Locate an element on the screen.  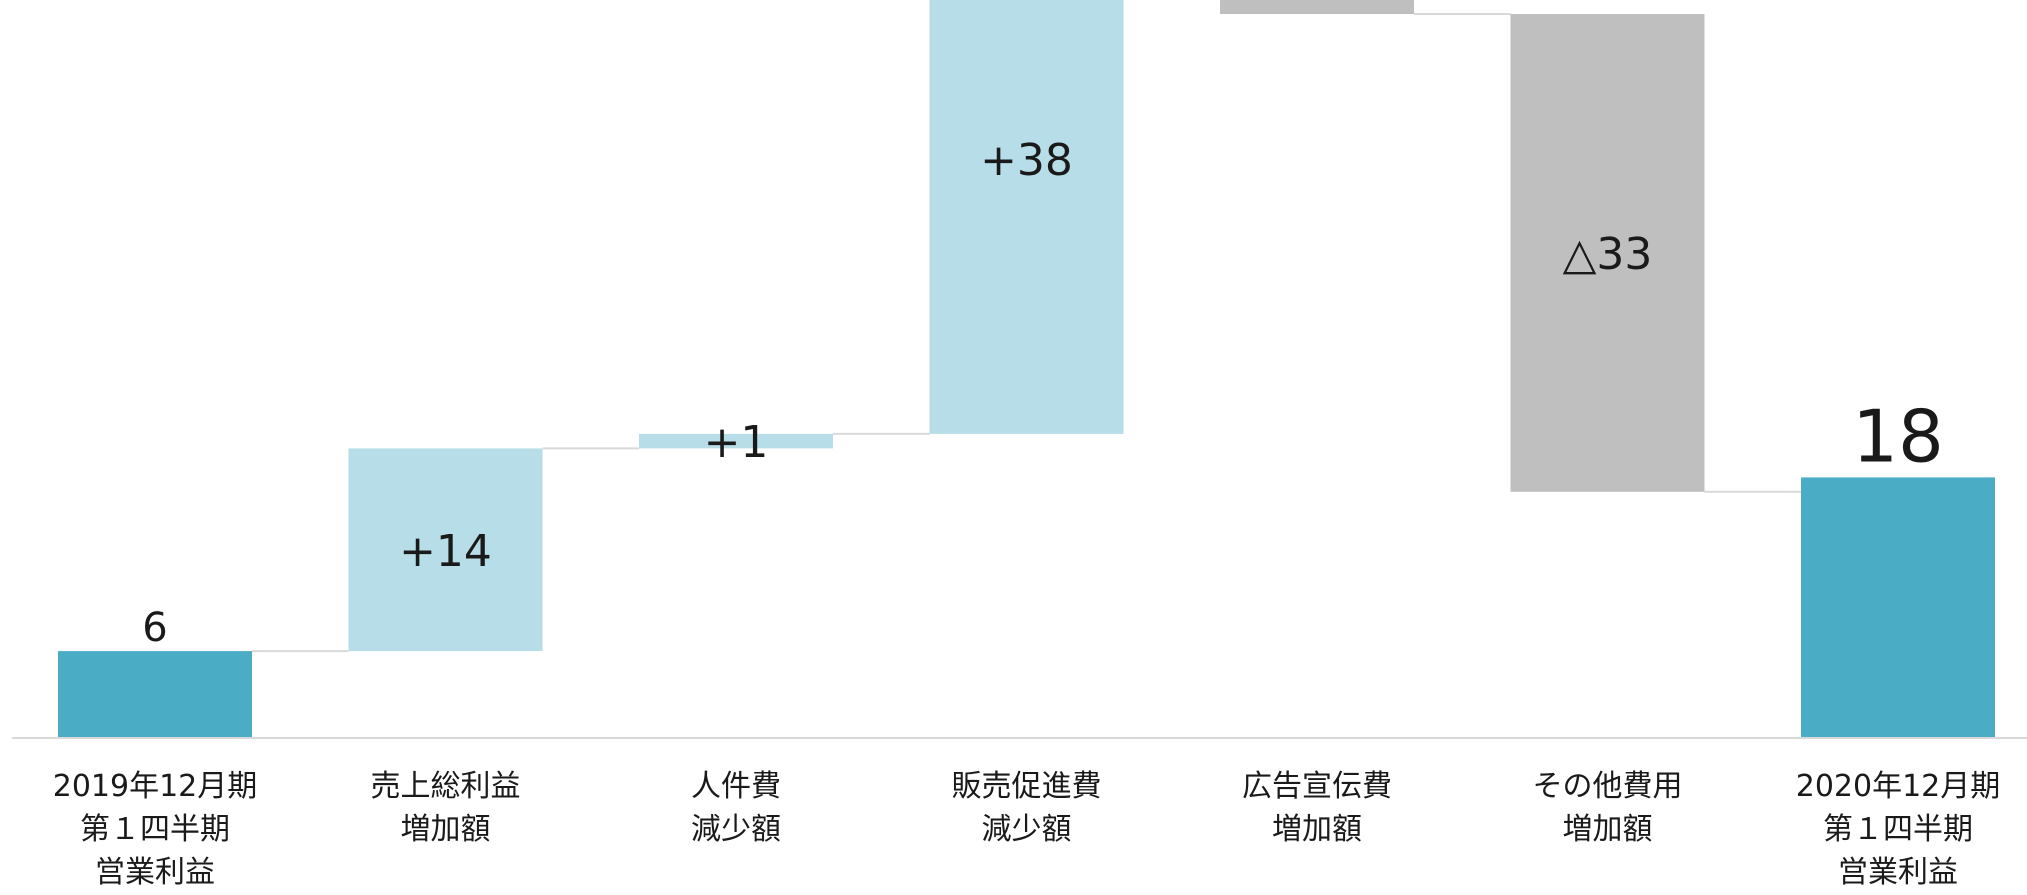
data-label-3: +1 is located at coordinates (736, 442).